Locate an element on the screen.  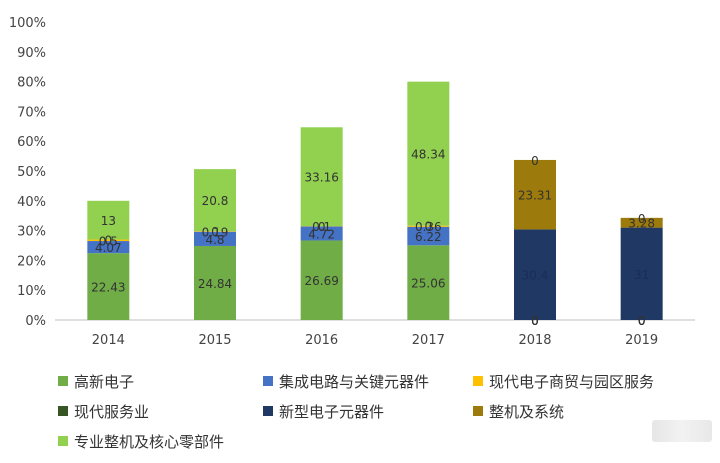
data-label: 22.43 is located at coordinates (108, 288).